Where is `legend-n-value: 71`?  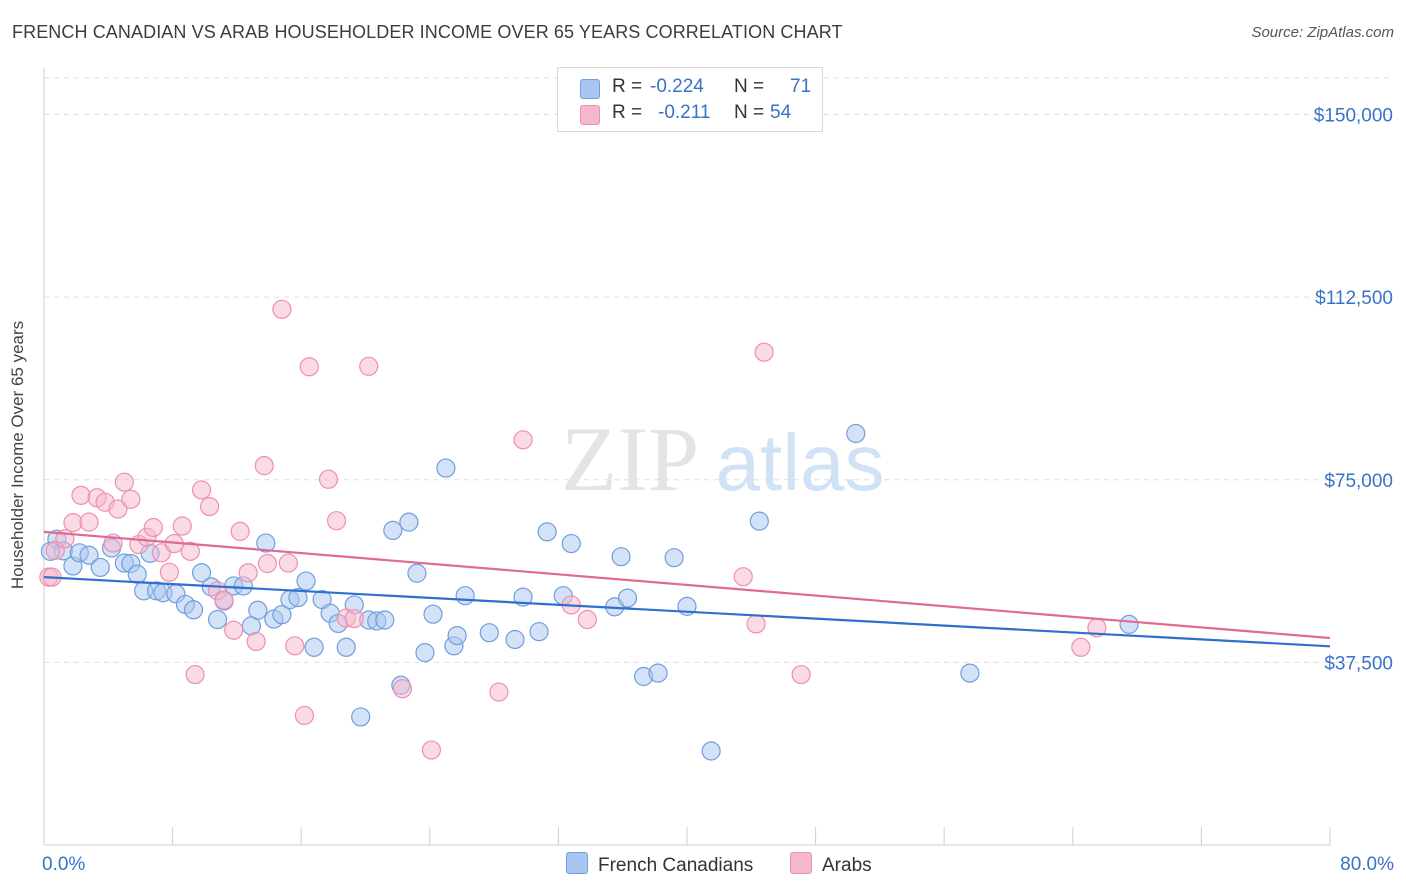 legend-n-value: 71 is located at coordinates (801, 86).